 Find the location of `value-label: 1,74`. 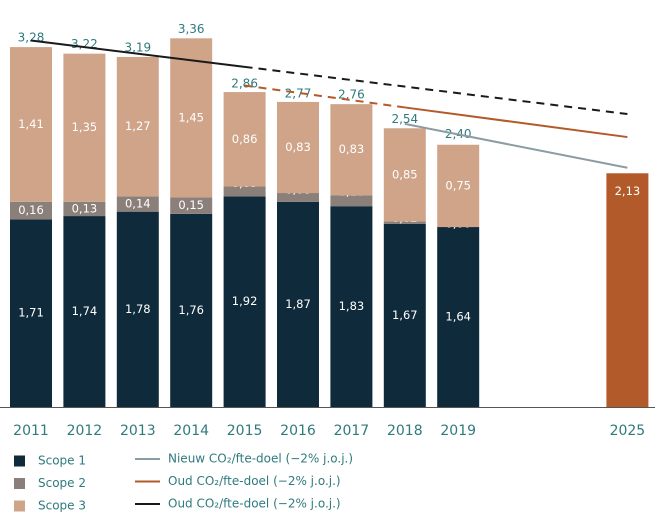

value-label: 1,74 is located at coordinates (85, 311).